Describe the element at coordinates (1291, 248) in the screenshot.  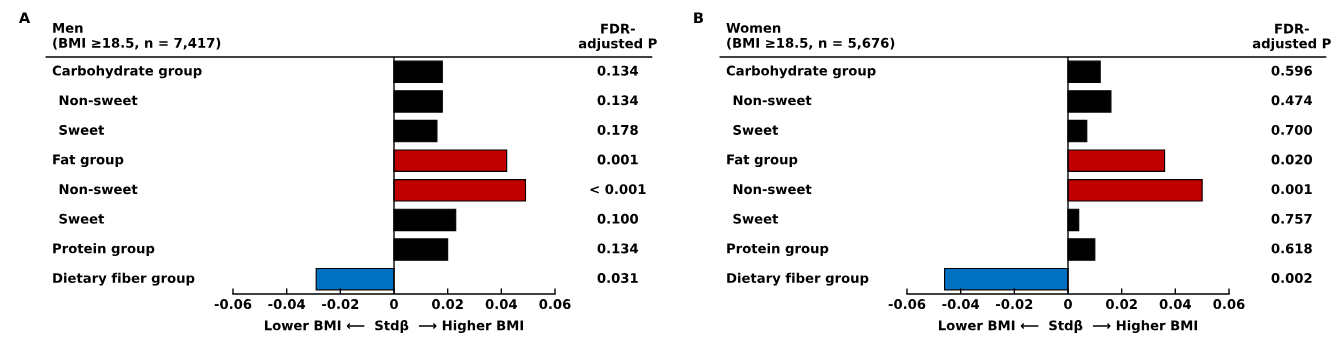
I see `text: 0.618` at that location.